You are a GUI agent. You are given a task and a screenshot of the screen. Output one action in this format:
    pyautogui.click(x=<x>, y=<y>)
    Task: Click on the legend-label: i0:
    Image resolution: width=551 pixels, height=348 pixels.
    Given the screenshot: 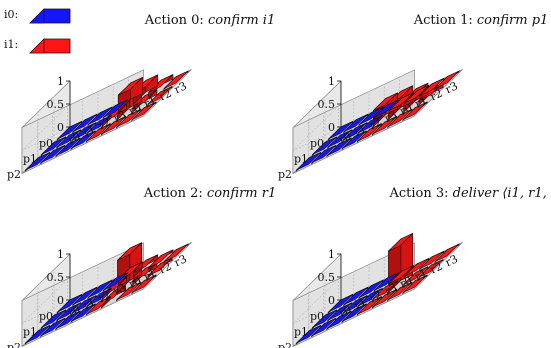 What is the action you would take?
    pyautogui.click(x=11, y=14)
    